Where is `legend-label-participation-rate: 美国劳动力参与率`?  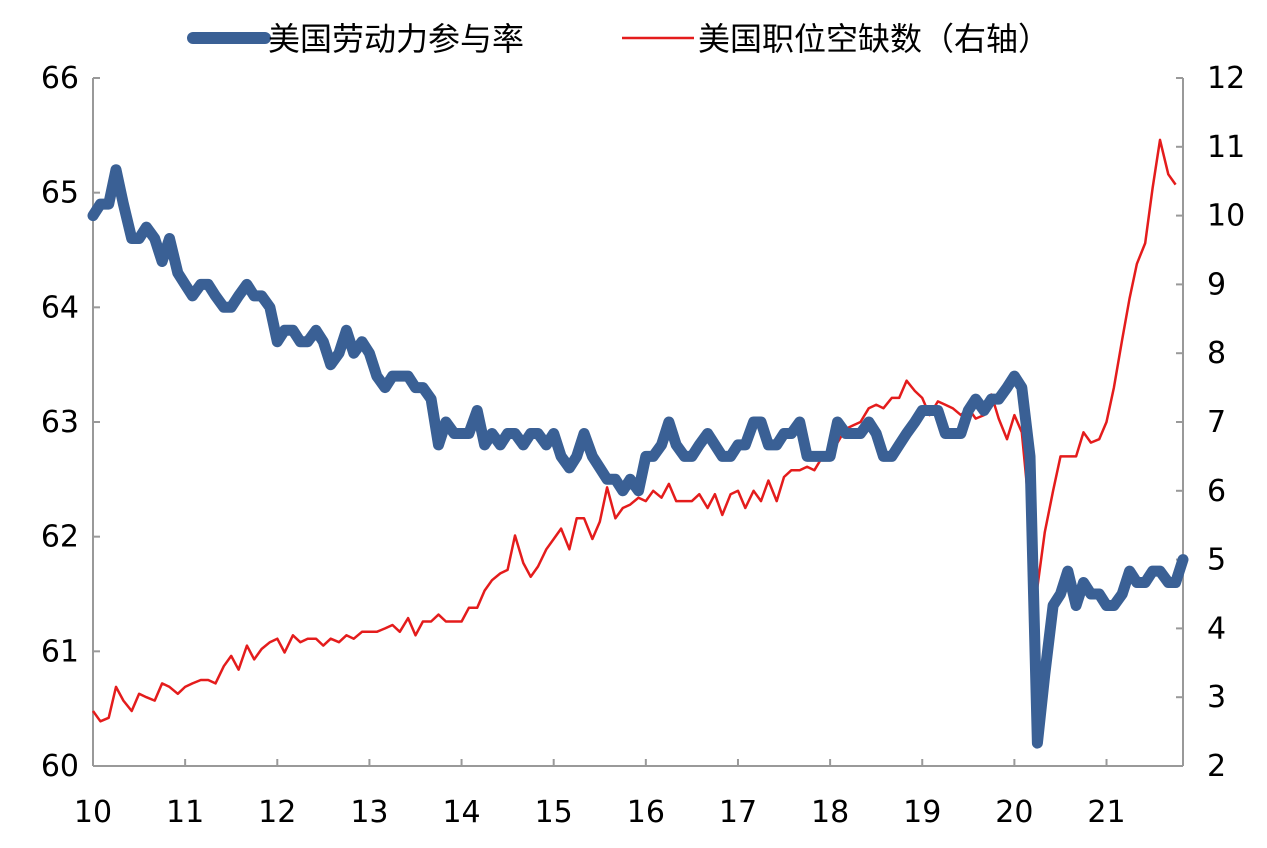
legend-label-participation-rate: 美国劳动力参与率 is located at coordinates (396, 39).